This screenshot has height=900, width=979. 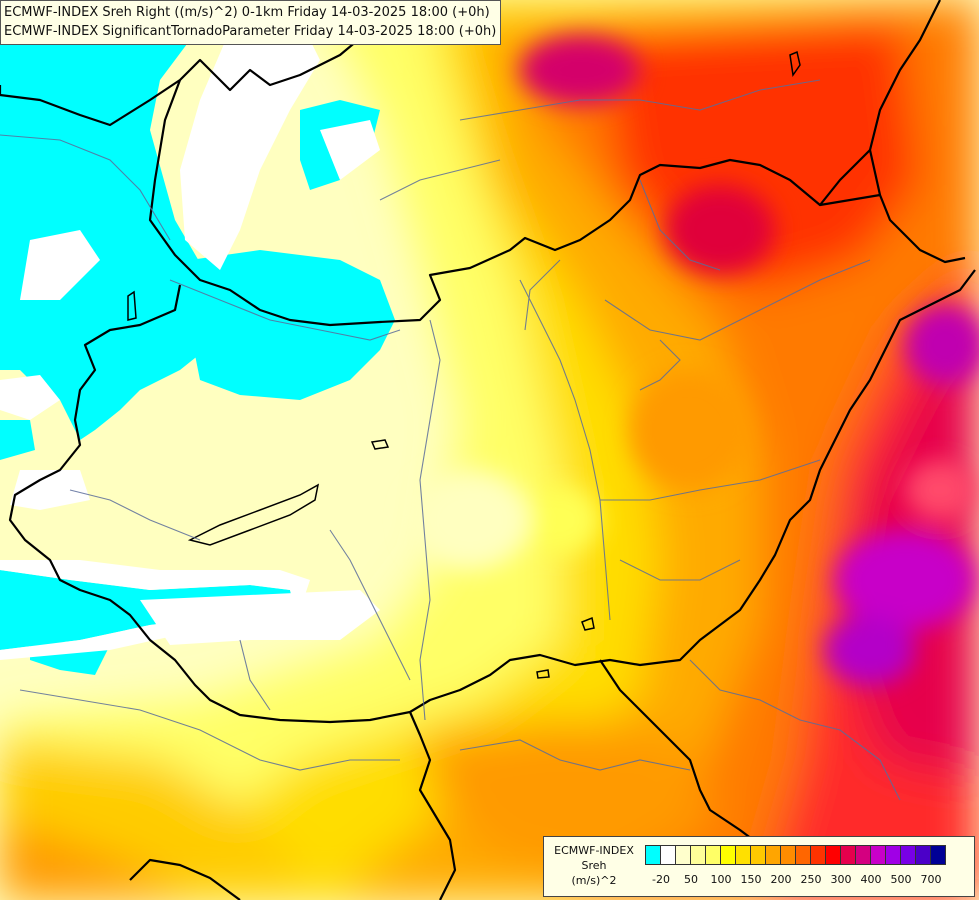 I want to click on legend-tick-5: 250, so click(x=811, y=879).